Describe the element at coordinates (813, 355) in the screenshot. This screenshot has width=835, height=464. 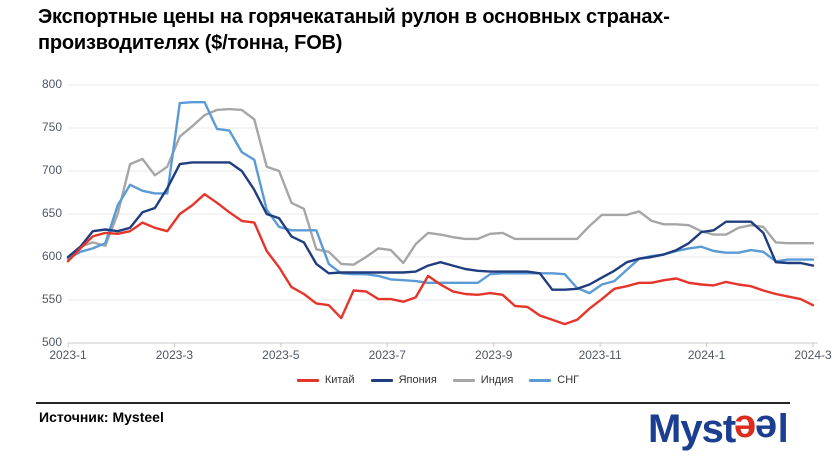
I see `x-tick-label-2024-3: 2024-3` at that location.